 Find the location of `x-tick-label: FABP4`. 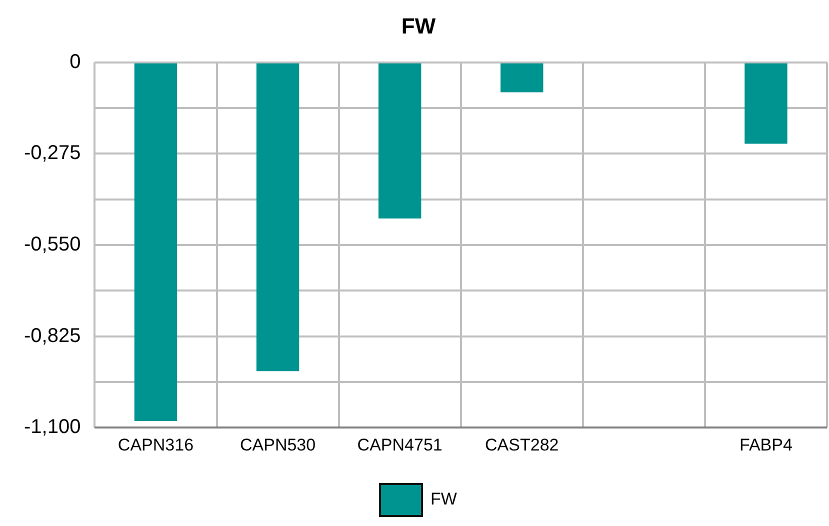

x-tick-label: FABP4 is located at coordinates (766, 444).